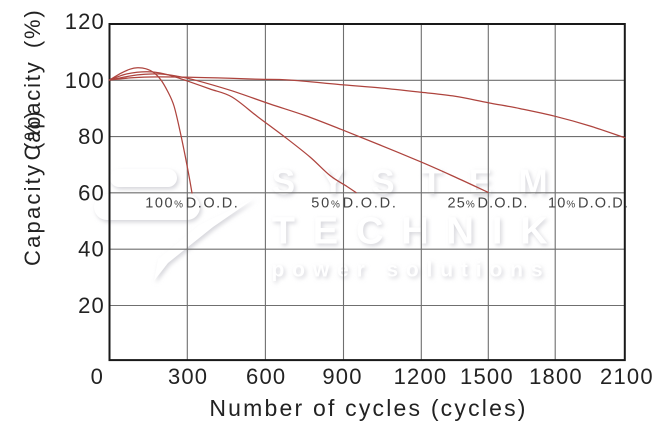  Describe the element at coordinates (91, 192) in the screenshot. I see `svg-text: 60` at that location.